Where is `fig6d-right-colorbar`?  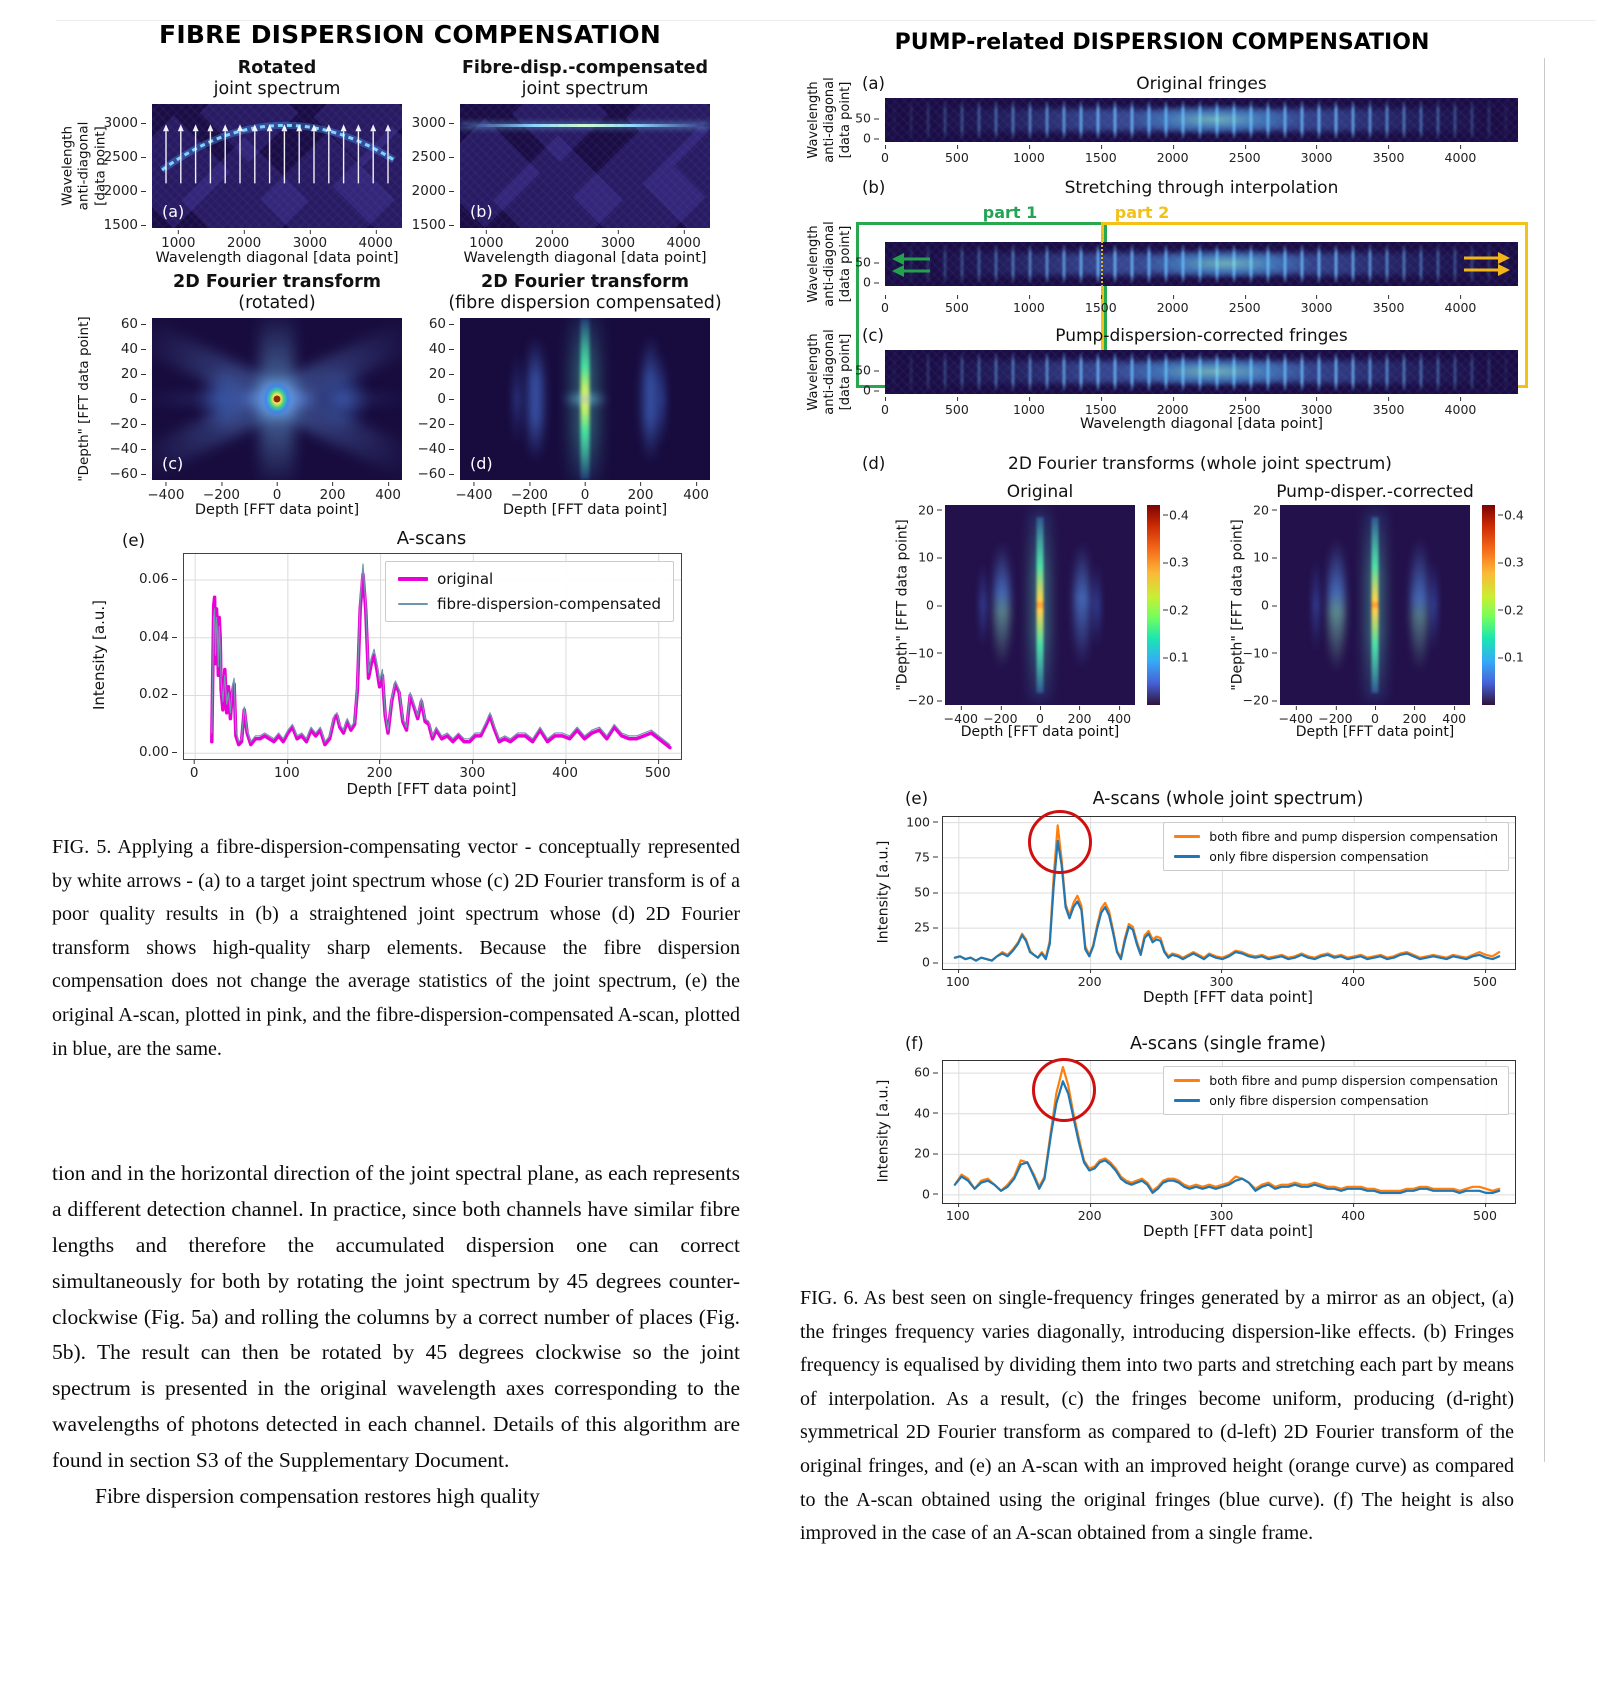 fig6d-right-colorbar is located at coordinates (1488, 605).